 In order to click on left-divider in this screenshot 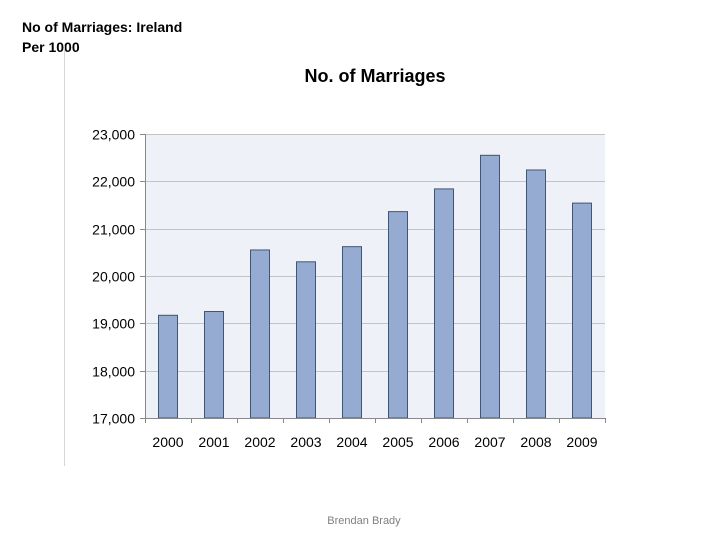, I will do `click(64, 256)`.